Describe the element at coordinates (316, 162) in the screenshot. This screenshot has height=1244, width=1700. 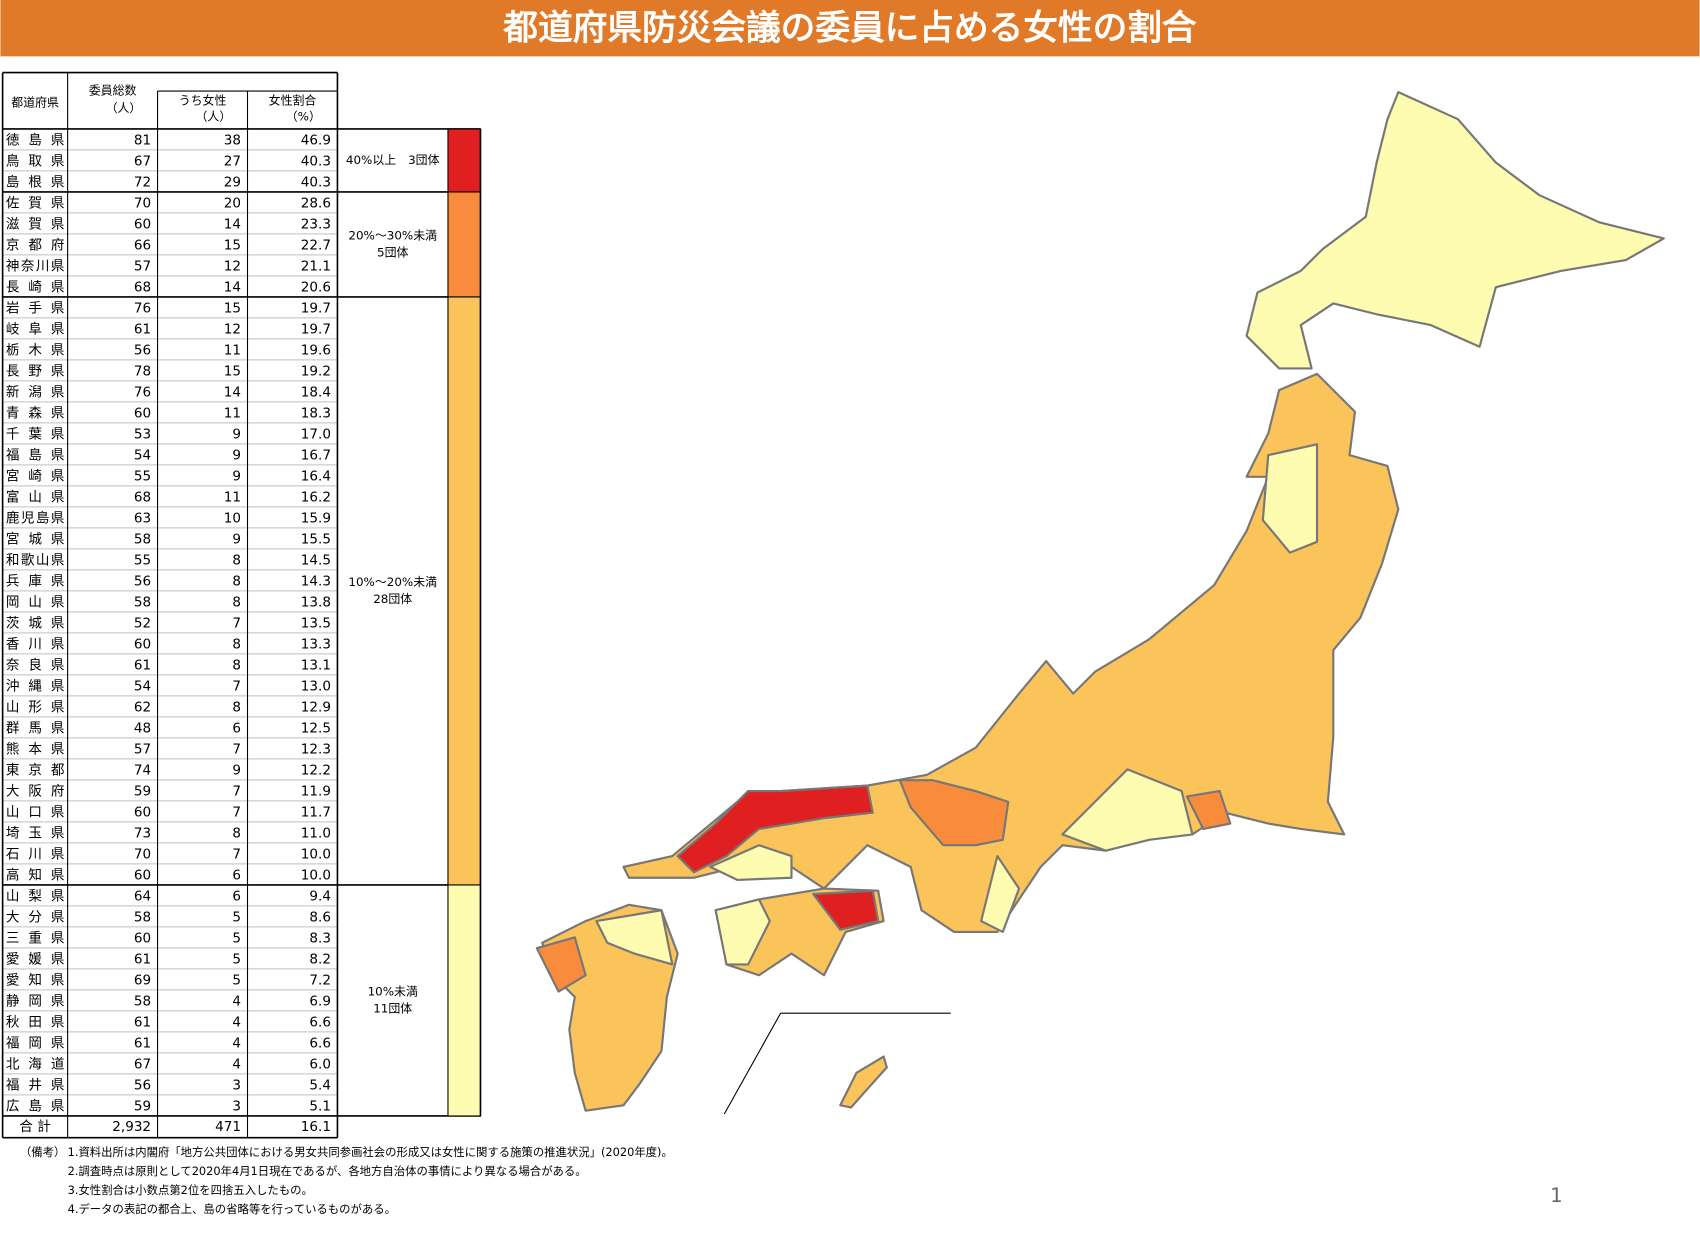
I see `table-cell: 40.3` at that location.